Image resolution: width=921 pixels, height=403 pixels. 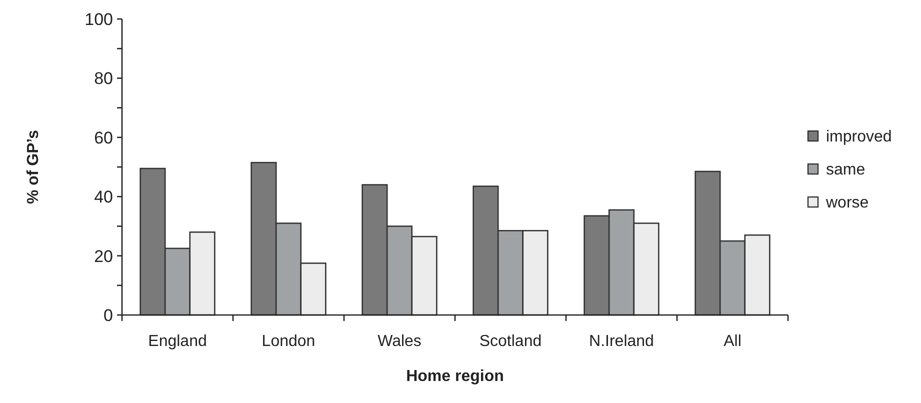 I want to click on legend-label: same, so click(x=846, y=170).